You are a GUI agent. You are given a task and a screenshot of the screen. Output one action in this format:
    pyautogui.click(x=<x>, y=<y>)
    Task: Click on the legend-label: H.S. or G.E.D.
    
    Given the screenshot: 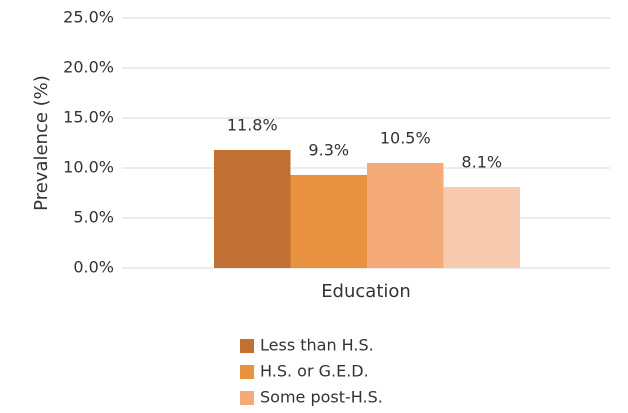 What is the action you would take?
    pyautogui.click(x=314, y=371)
    